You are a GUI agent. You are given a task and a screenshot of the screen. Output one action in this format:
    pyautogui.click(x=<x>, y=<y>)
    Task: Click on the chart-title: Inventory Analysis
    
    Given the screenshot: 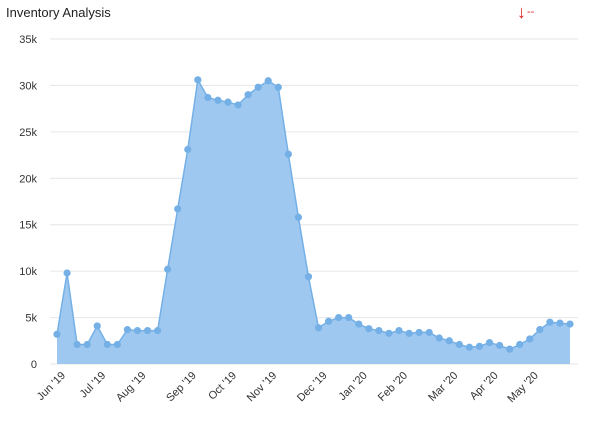 What is the action you would take?
    pyautogui.click(x=58, y=12)
    